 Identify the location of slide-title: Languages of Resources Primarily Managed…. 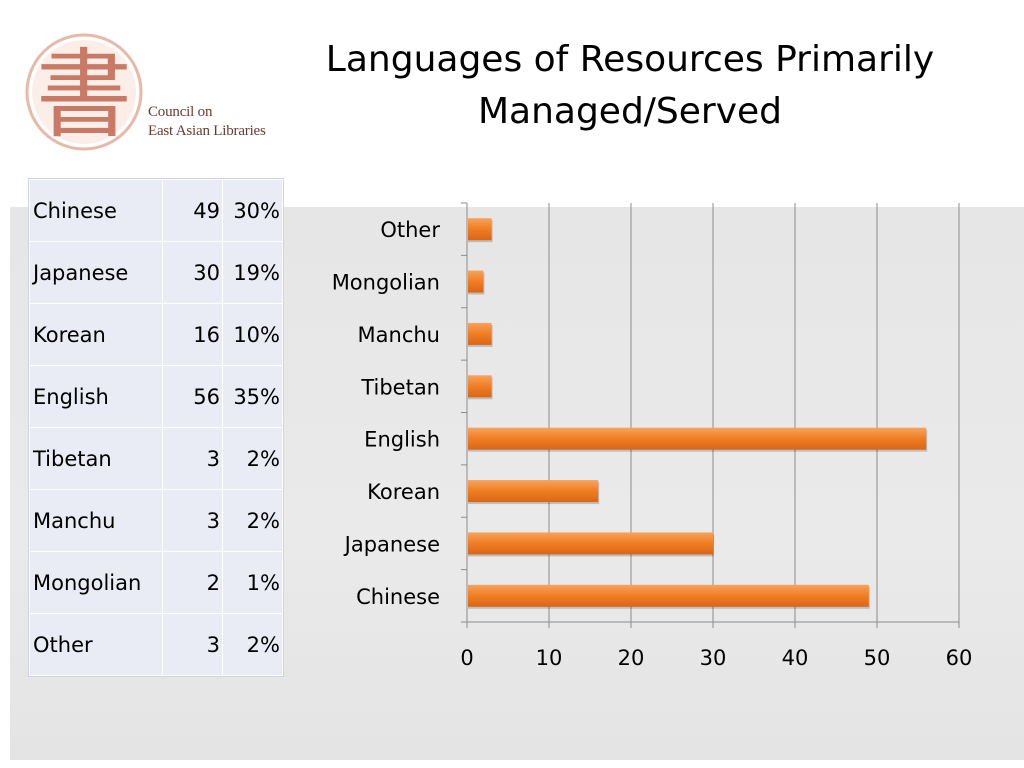
(630, 86).